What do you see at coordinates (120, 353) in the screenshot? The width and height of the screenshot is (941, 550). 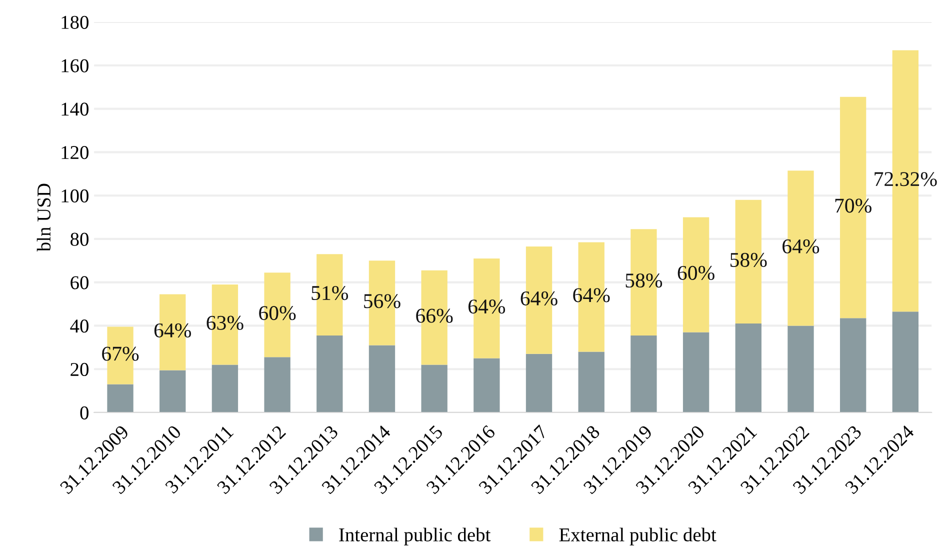 I see `annotation: 67%` at bounding box center [120, 353].